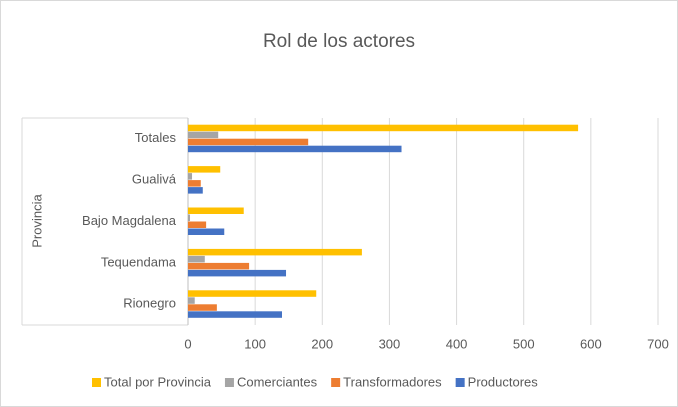  I want to click on x-tick-label: 400, so click(457, 343).